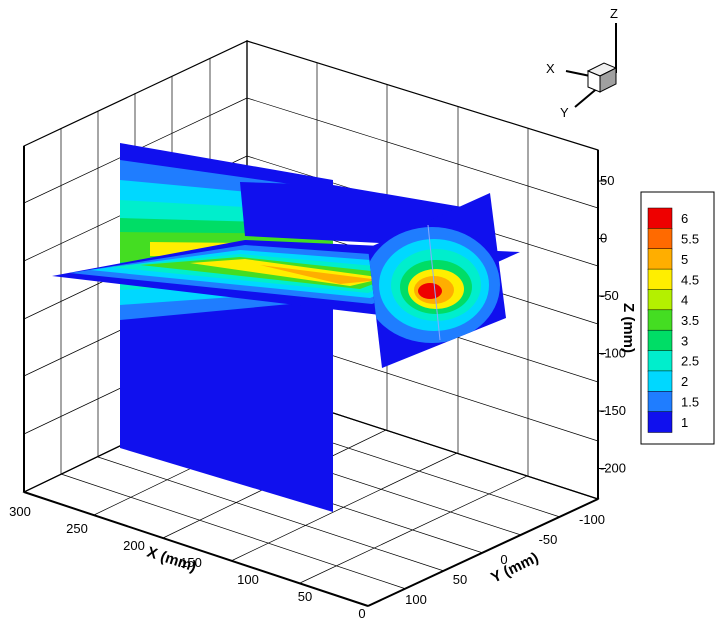  I want to click on colorbar-level-label: 1, so click(684, 422).